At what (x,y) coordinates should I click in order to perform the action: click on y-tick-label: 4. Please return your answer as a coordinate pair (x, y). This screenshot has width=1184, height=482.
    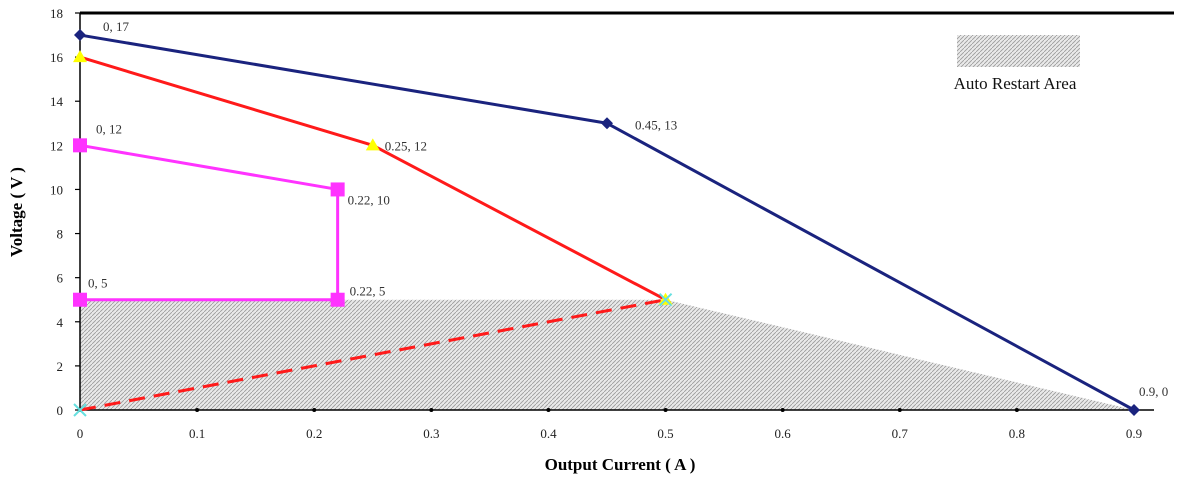
    Looking at the image, I should click on (60, 322).